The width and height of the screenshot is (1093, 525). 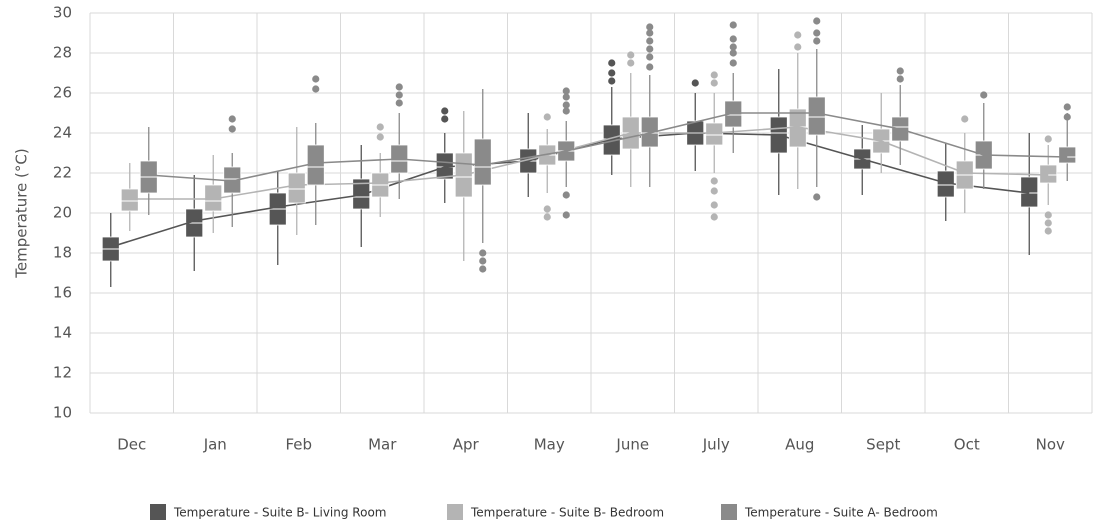 I want to click on y-tick-label: 10, so click(x=62, y=413).